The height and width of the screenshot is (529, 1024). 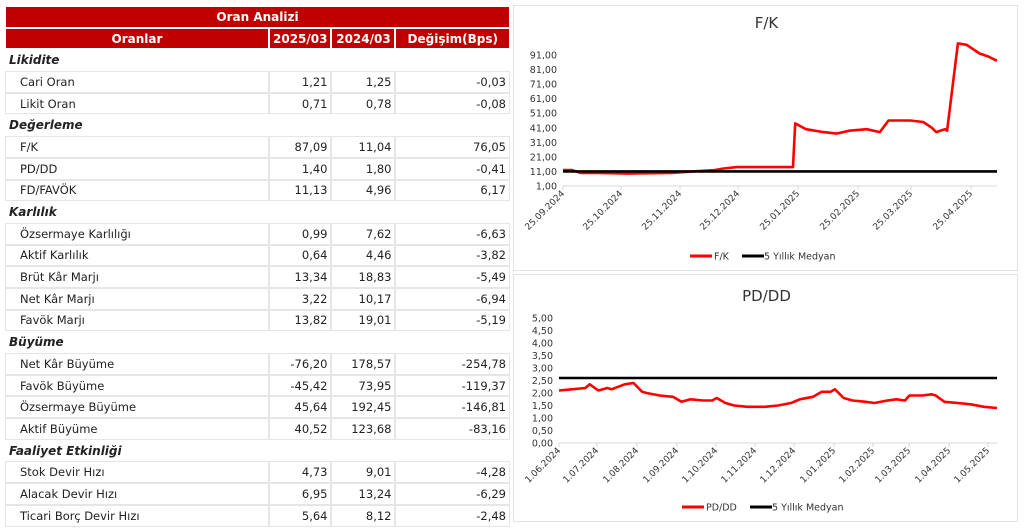 What do you see at coordinates (893, 465) in the screenshot?
I see `x-axis-tick-label: 1.03.2025` at bounding box center [893, 465].